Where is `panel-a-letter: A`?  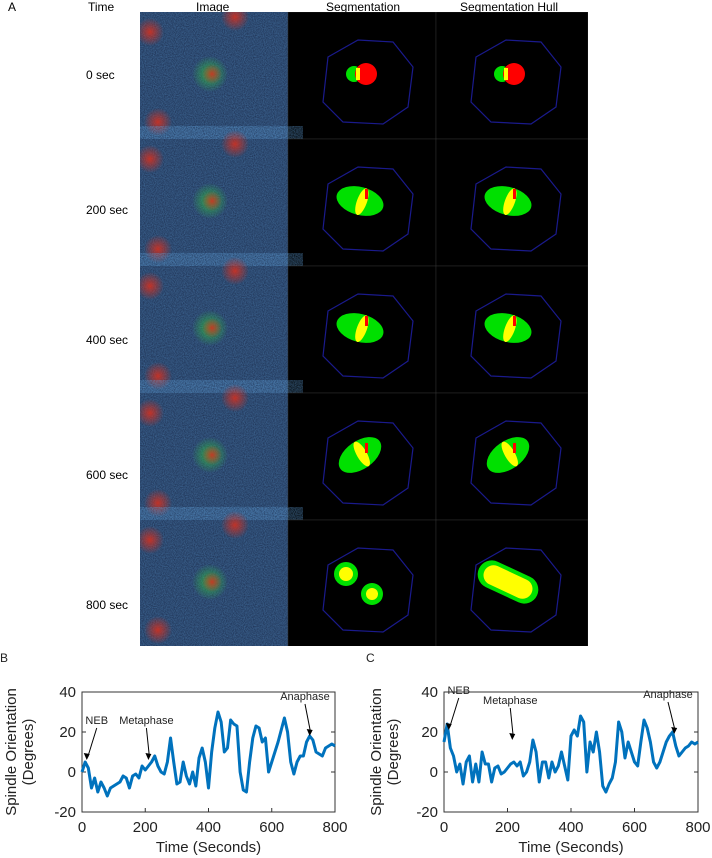
panel-a-letter: A is located at coordinates (12, 7).